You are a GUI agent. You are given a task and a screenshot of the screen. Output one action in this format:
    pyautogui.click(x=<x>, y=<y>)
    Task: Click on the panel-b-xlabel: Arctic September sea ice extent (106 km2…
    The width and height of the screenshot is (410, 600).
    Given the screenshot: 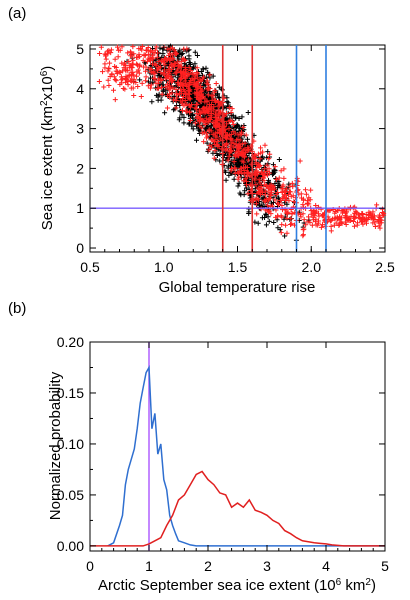 What is the action you would take?
    pyautogui.click(x=237, y=586)
    